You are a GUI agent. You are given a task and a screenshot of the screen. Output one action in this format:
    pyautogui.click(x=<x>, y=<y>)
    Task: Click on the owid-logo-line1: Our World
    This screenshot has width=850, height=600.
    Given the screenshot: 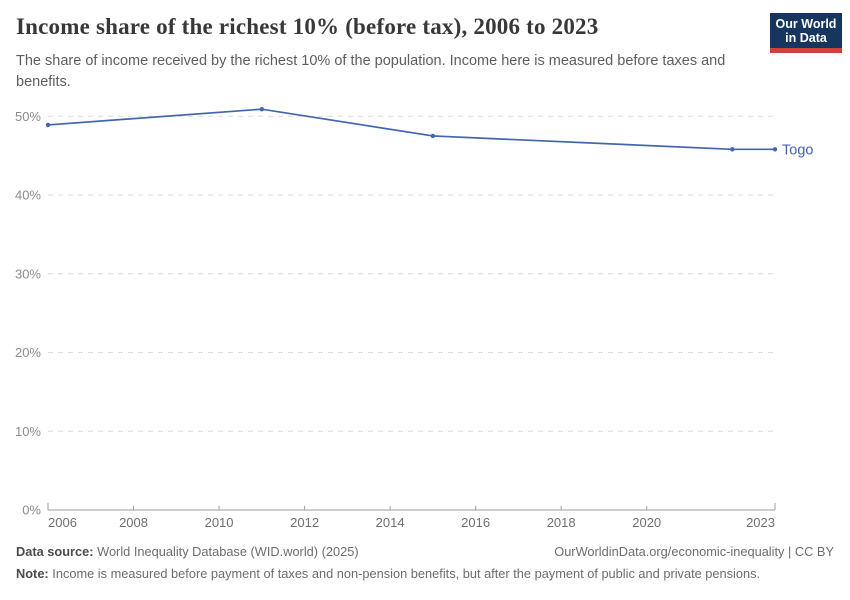 What is the action you would take?
    pyautogui.click(x=806, y=24)
    